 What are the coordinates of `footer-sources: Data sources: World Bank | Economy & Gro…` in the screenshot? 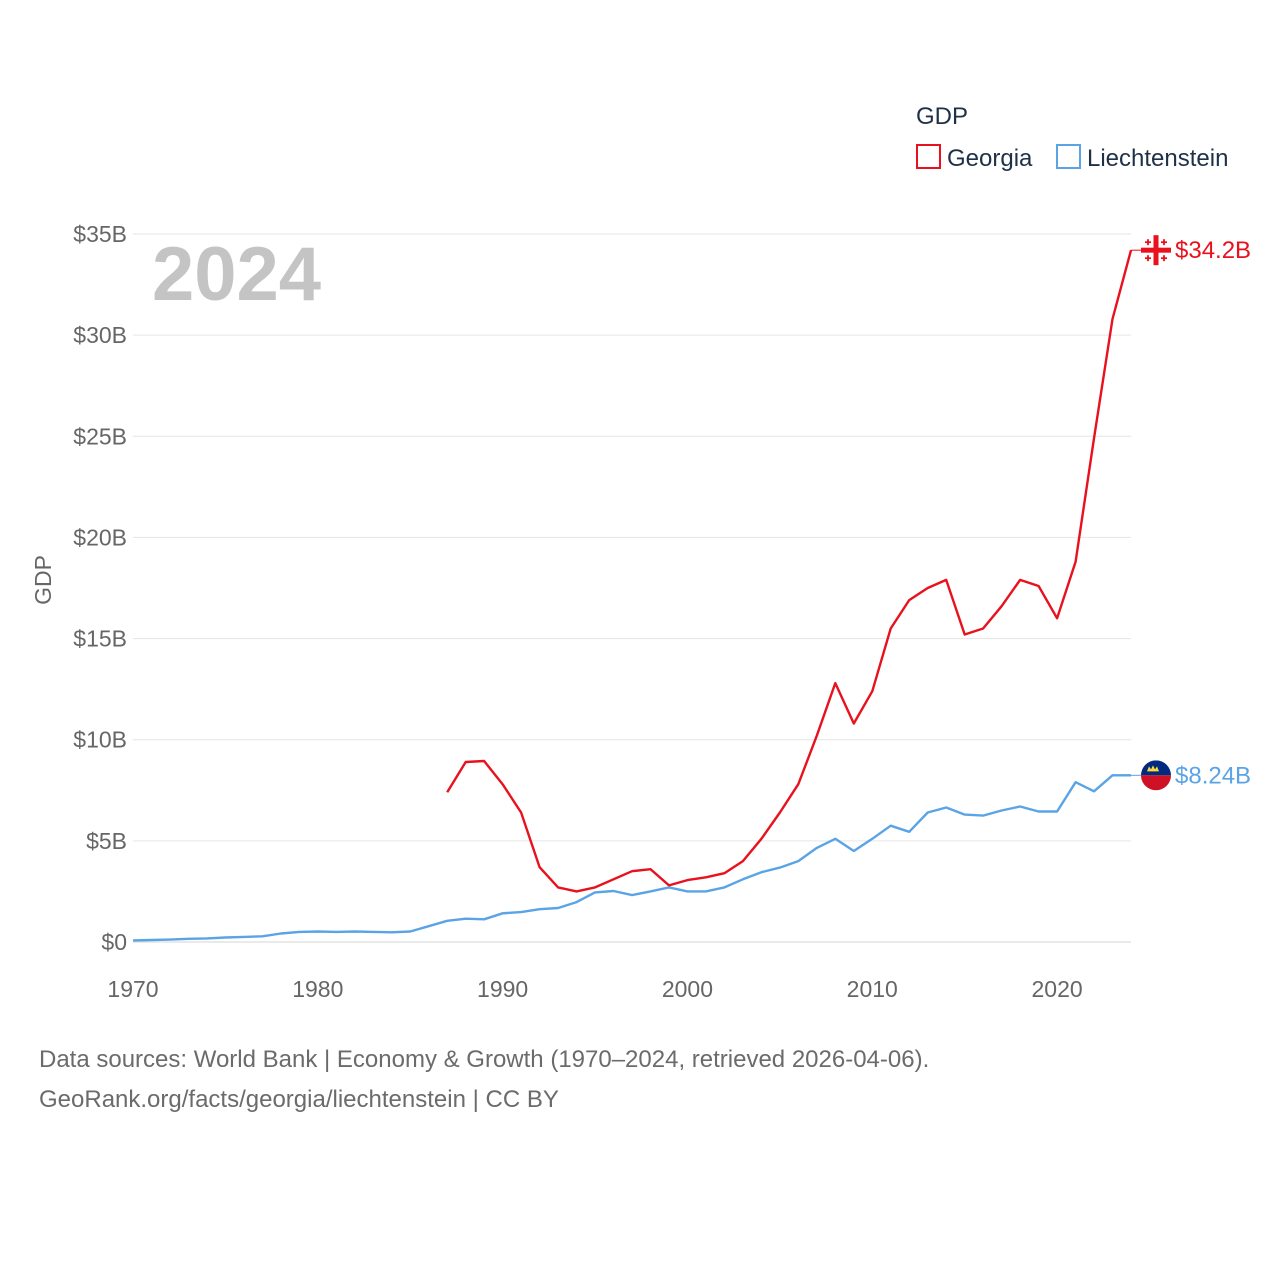 It's located at (484, 1059).